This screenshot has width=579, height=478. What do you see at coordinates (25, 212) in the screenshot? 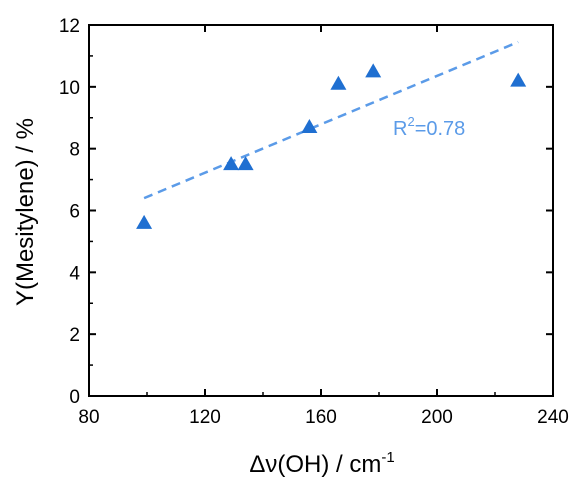
I see `y-axis-title: Y(Mesitylene) / %` at bounding box center [25, 212].